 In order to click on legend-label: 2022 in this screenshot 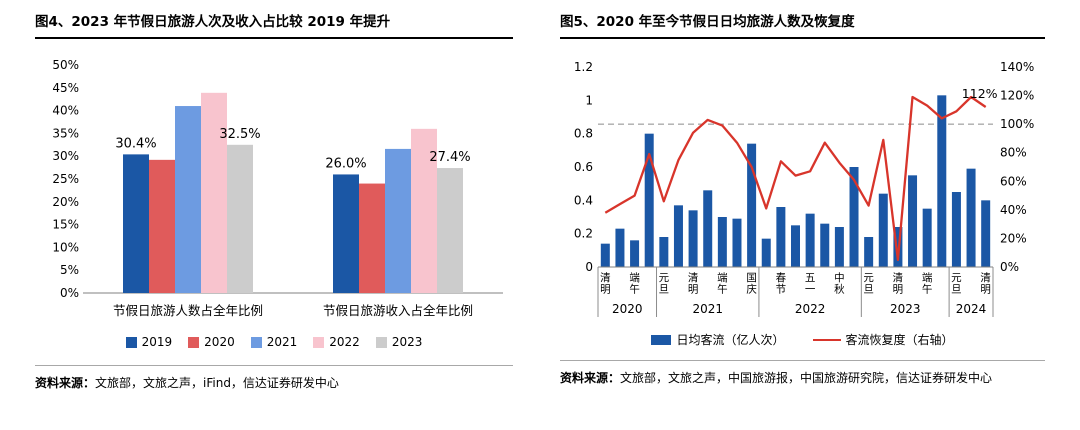, I will do `click(344, 342)`.